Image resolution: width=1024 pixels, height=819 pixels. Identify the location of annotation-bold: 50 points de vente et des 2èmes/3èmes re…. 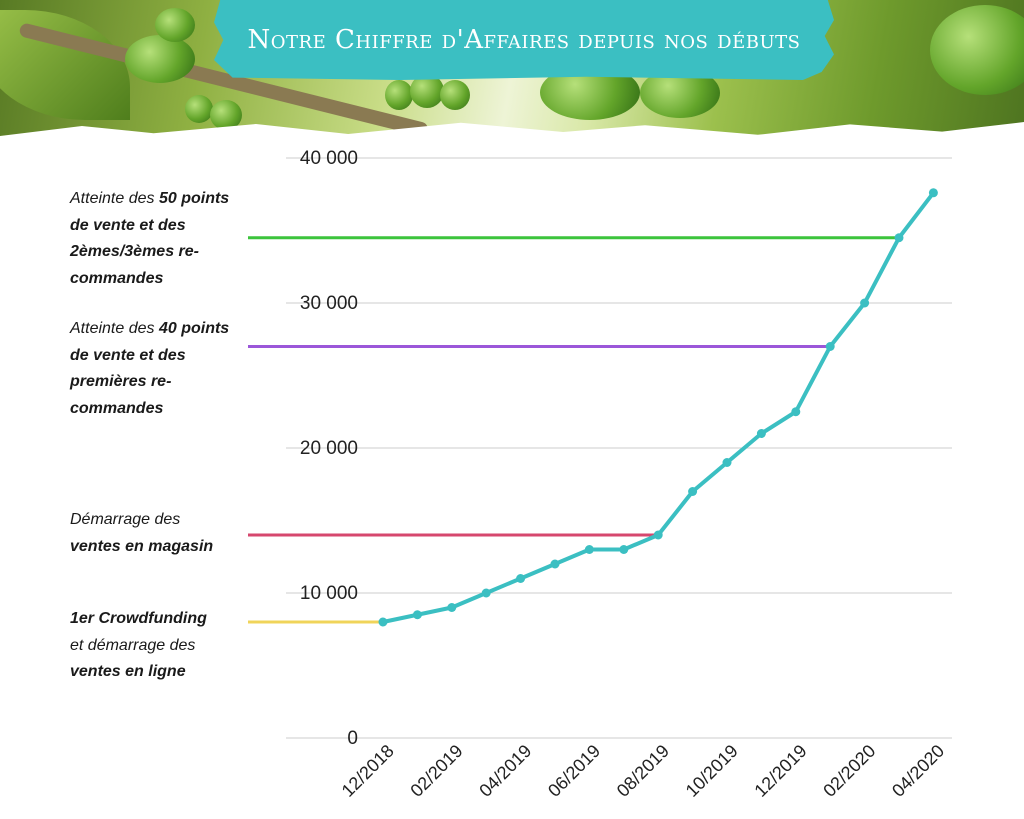
(150, 238).